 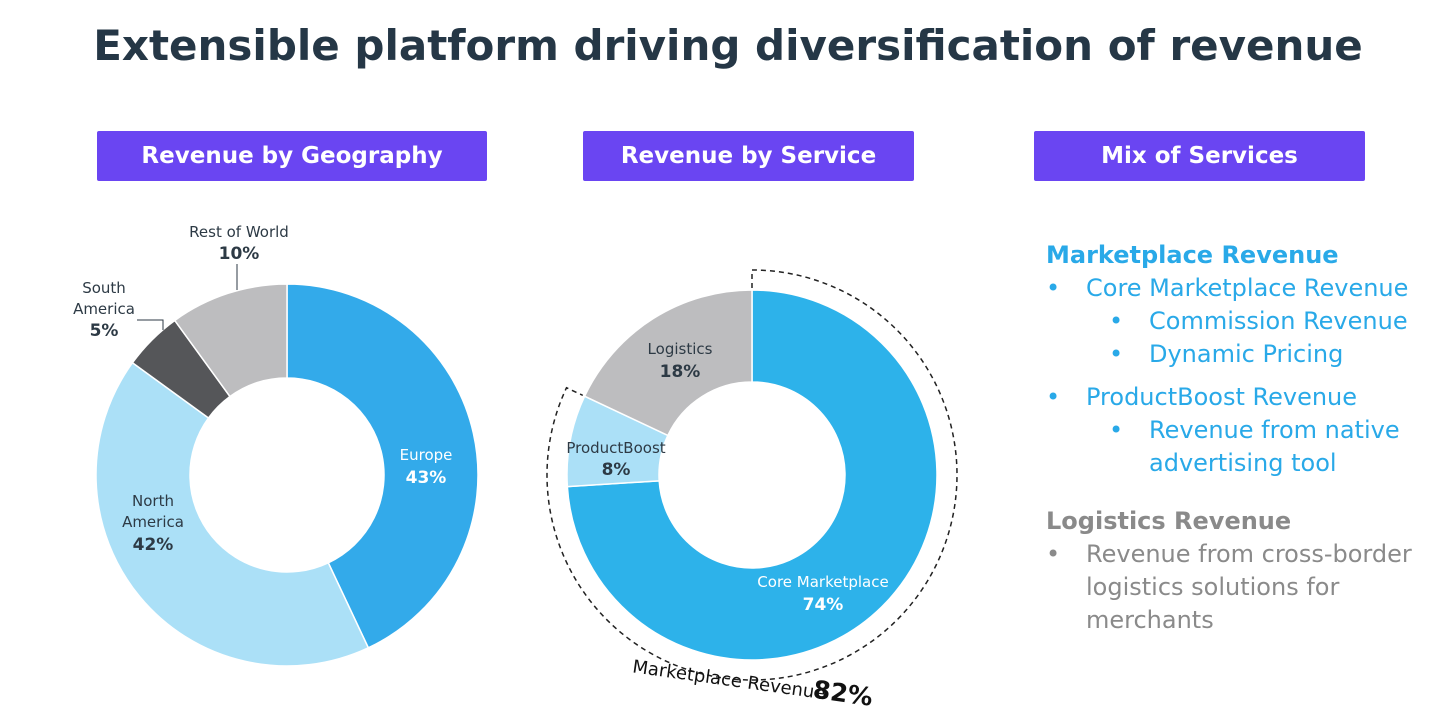 I want to click on commission-revenue-item: • Commission Revenue, so click(x=1246, y=321).